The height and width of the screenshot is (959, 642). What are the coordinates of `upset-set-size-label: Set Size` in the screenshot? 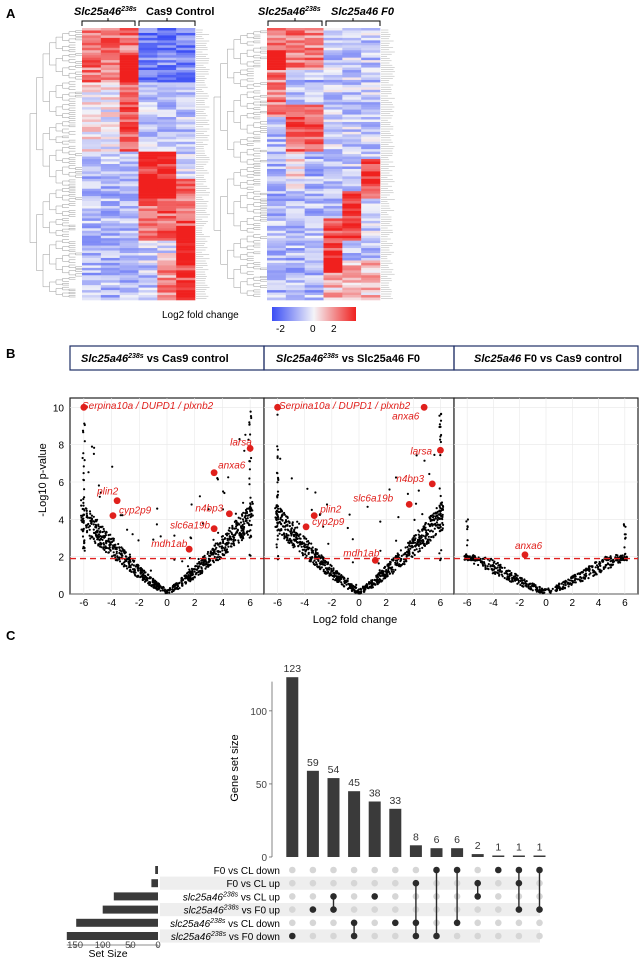 It's located at (107, 953).